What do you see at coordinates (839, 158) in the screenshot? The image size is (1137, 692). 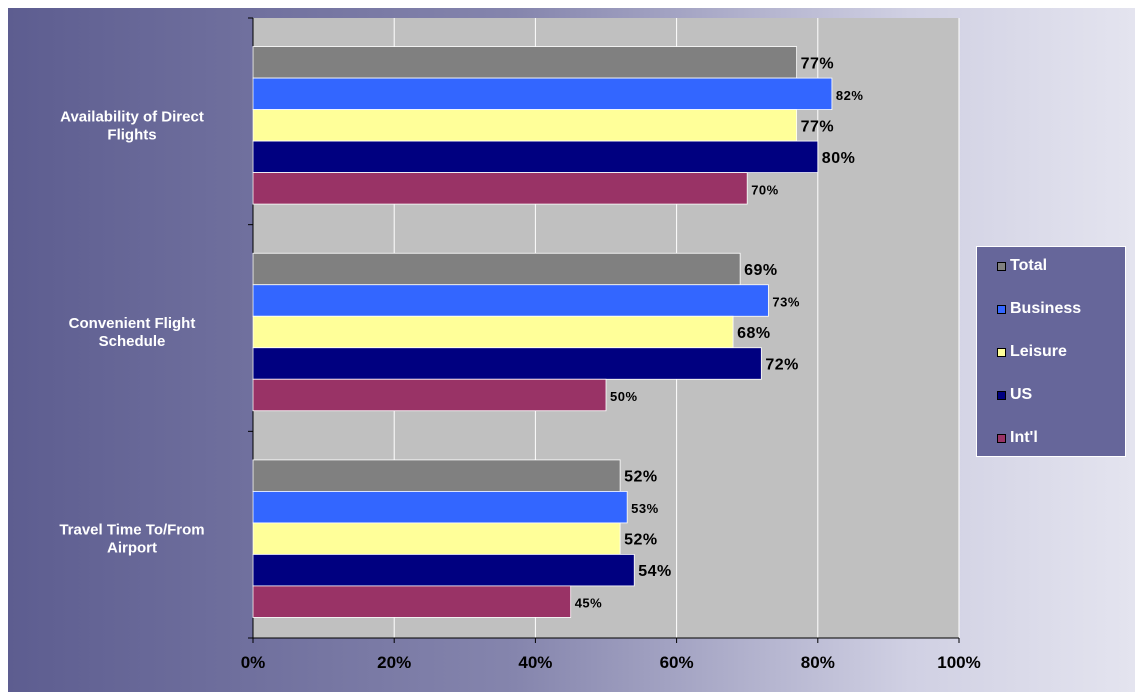 I see `data-label: 80%` at bounding box center [839, 158].